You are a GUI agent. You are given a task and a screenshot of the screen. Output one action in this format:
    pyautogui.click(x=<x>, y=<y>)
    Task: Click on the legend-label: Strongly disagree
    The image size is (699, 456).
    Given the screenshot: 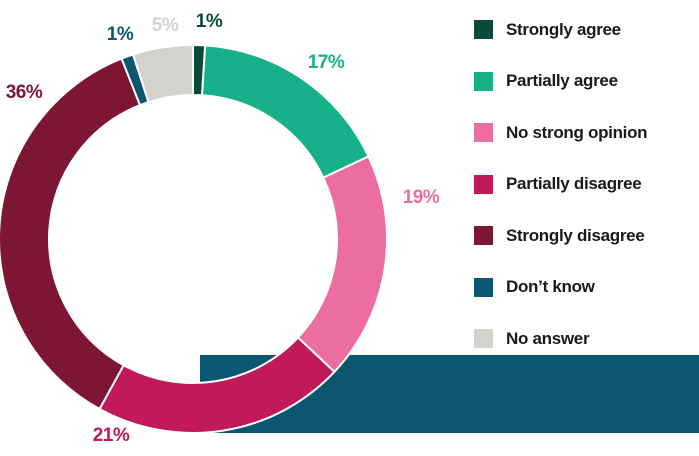 What is the action you would take?
    pyautogui.click(x=575, y=235)
    